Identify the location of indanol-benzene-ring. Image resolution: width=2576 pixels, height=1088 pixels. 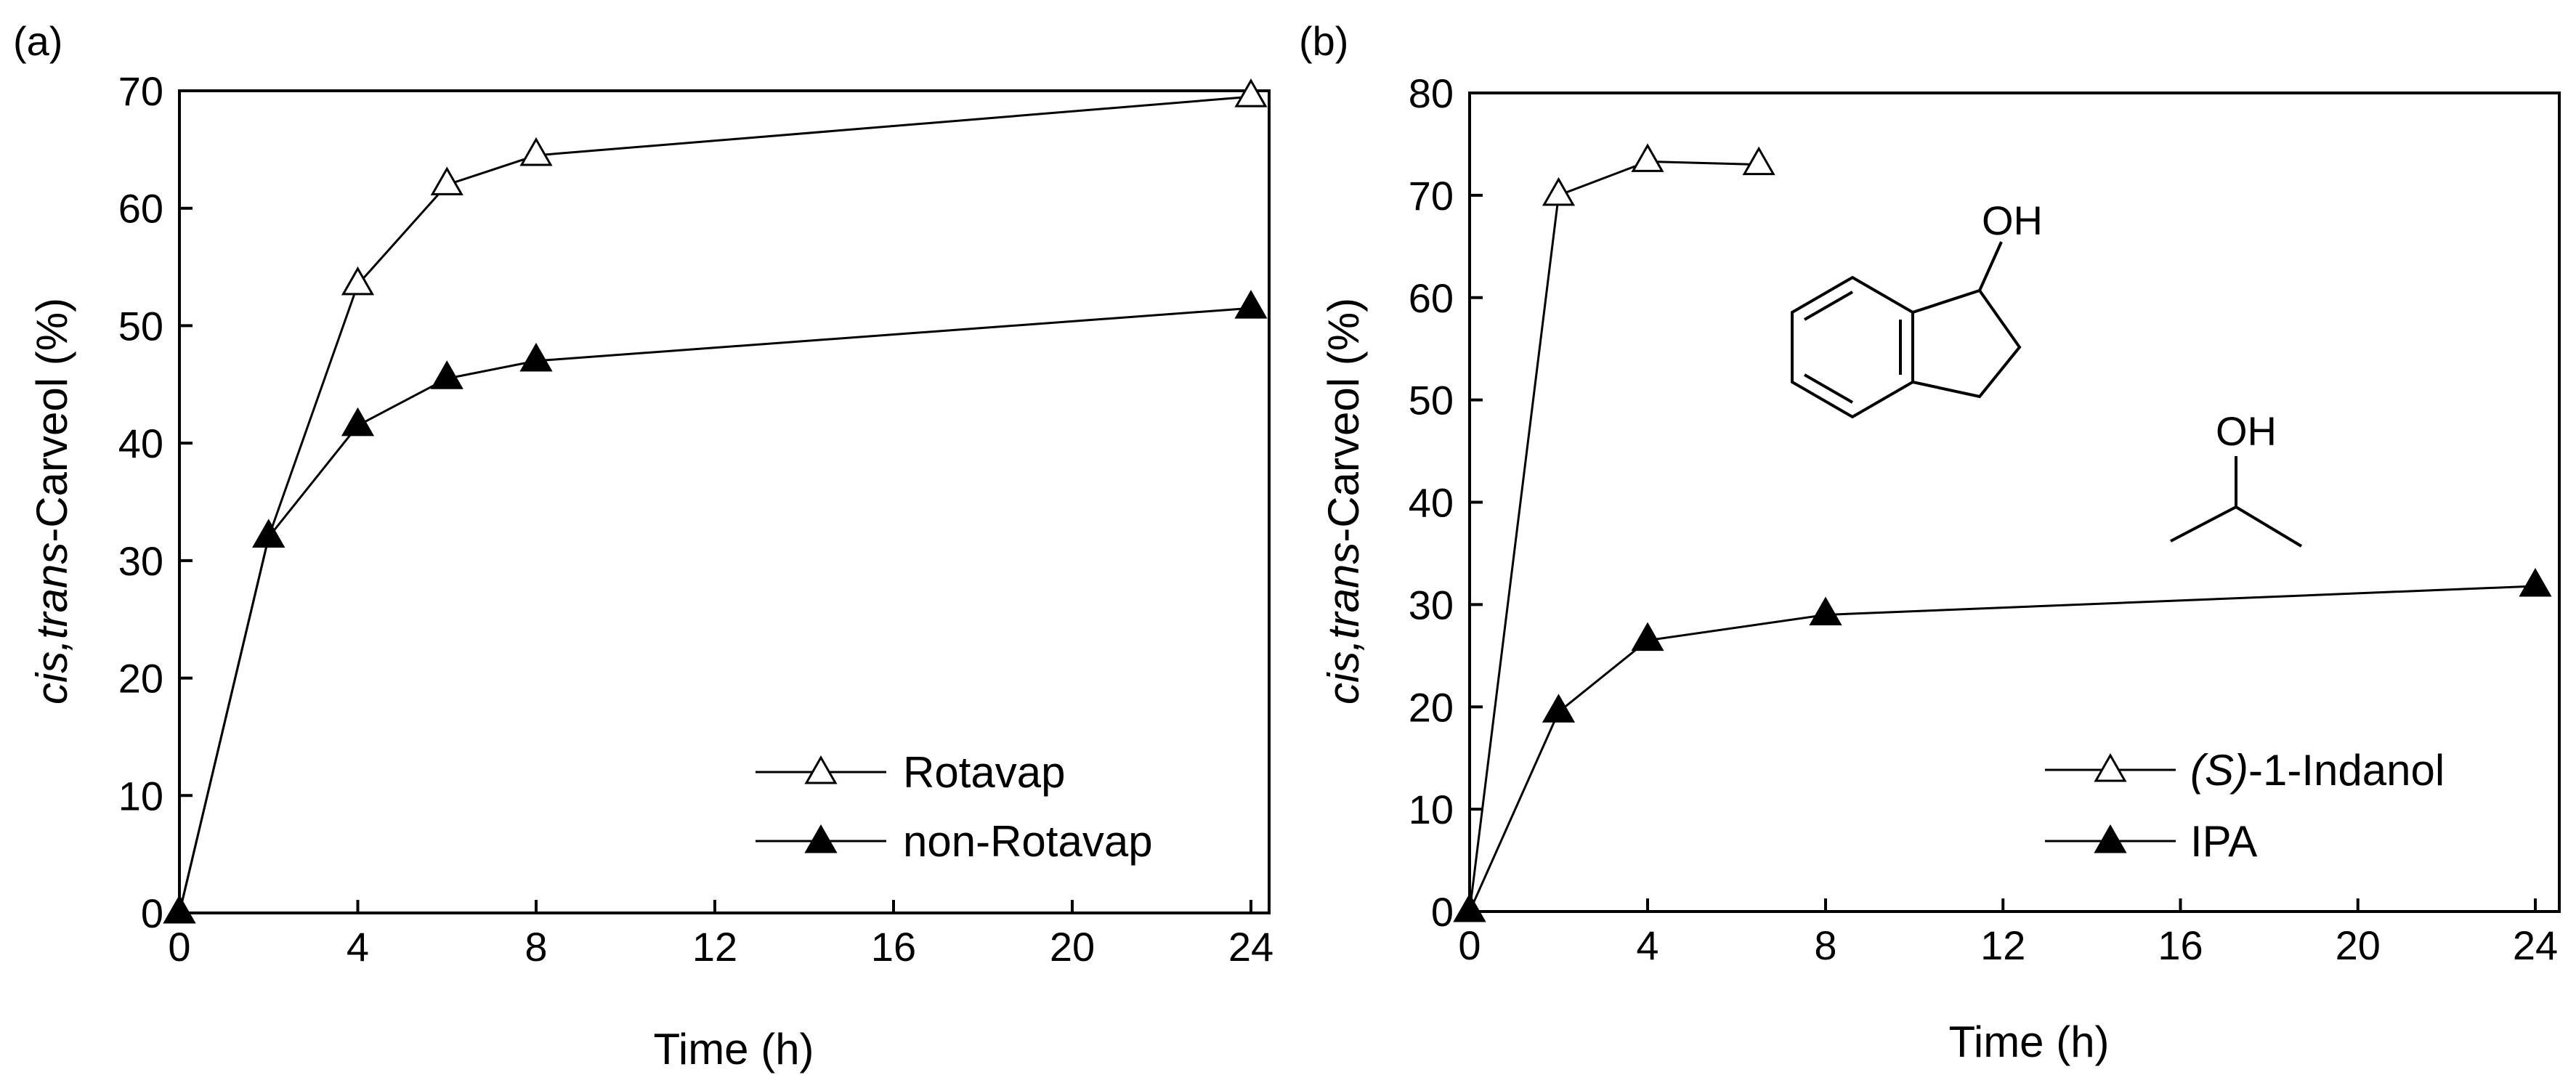
(1852, 347).